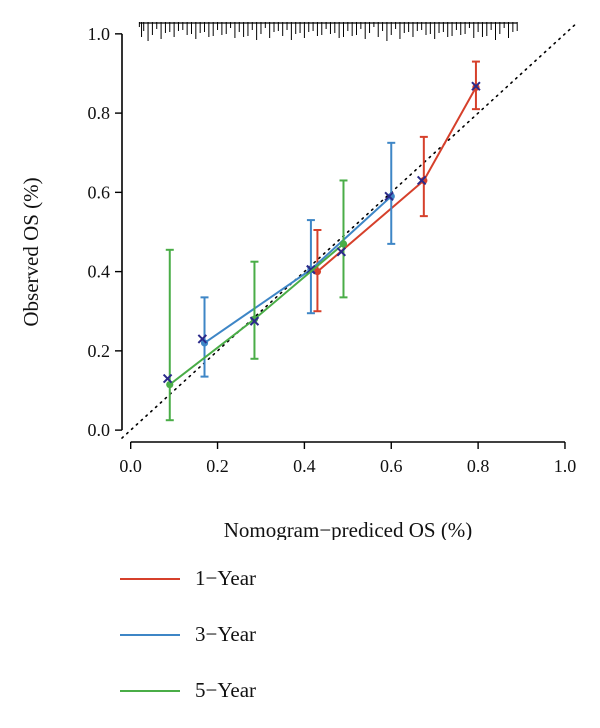 The image size is (600, 728). What do you see at coordinates (270, 700) in the screenshot?
I see `legend-item-5-year: 5−Year` at bounding box center [270, 700].